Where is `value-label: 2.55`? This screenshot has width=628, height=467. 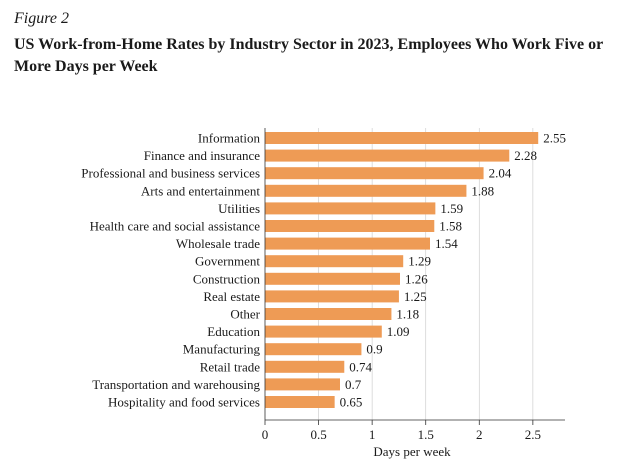 value-label: 2.55 is located at coordinates (554, 138).